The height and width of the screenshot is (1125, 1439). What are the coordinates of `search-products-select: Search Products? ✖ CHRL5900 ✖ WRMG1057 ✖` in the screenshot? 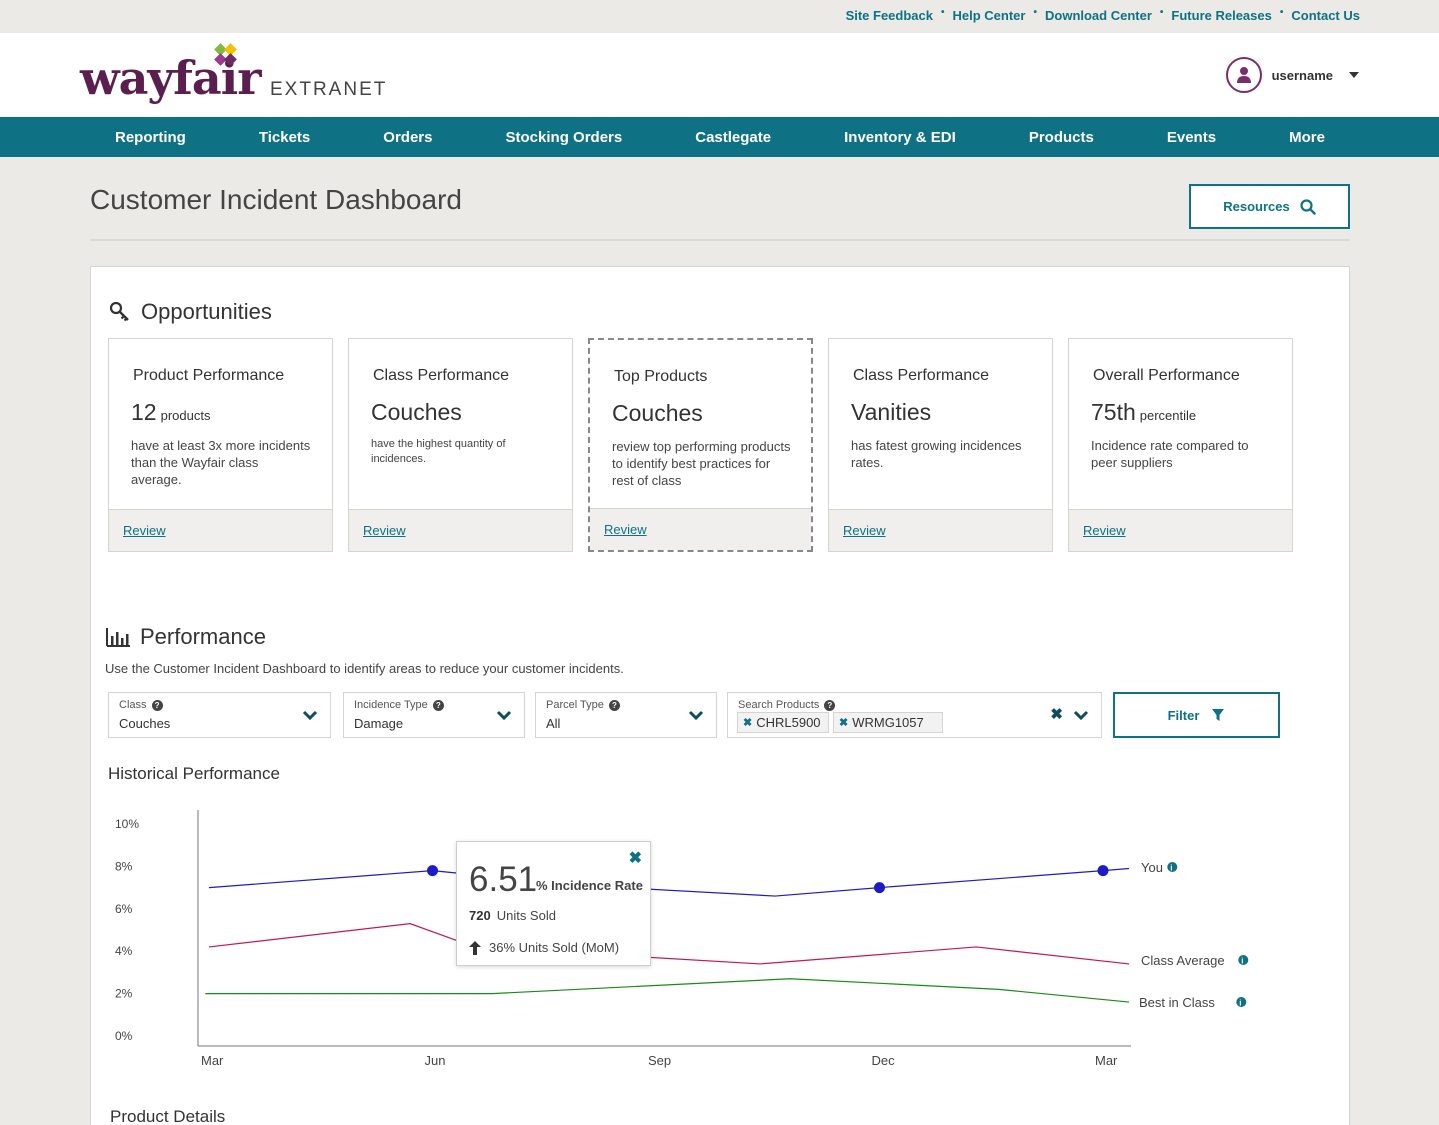 It's located at (914, 715).